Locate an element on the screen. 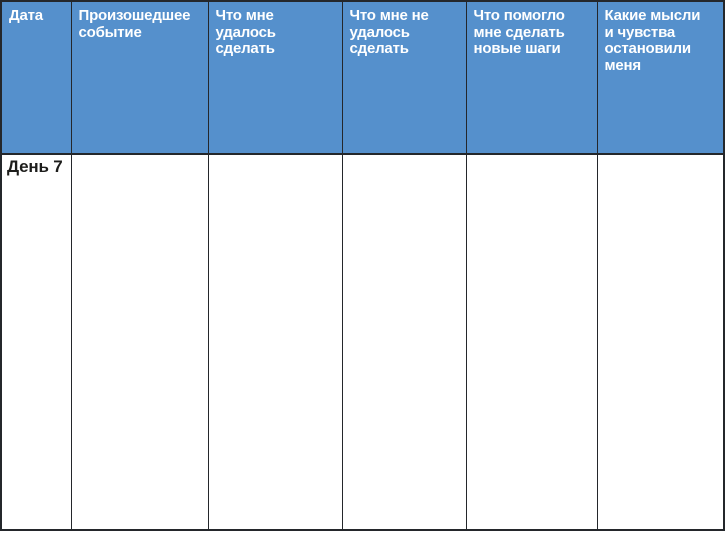  cell-thoughts-feelings is located at coordinates (660, 342).